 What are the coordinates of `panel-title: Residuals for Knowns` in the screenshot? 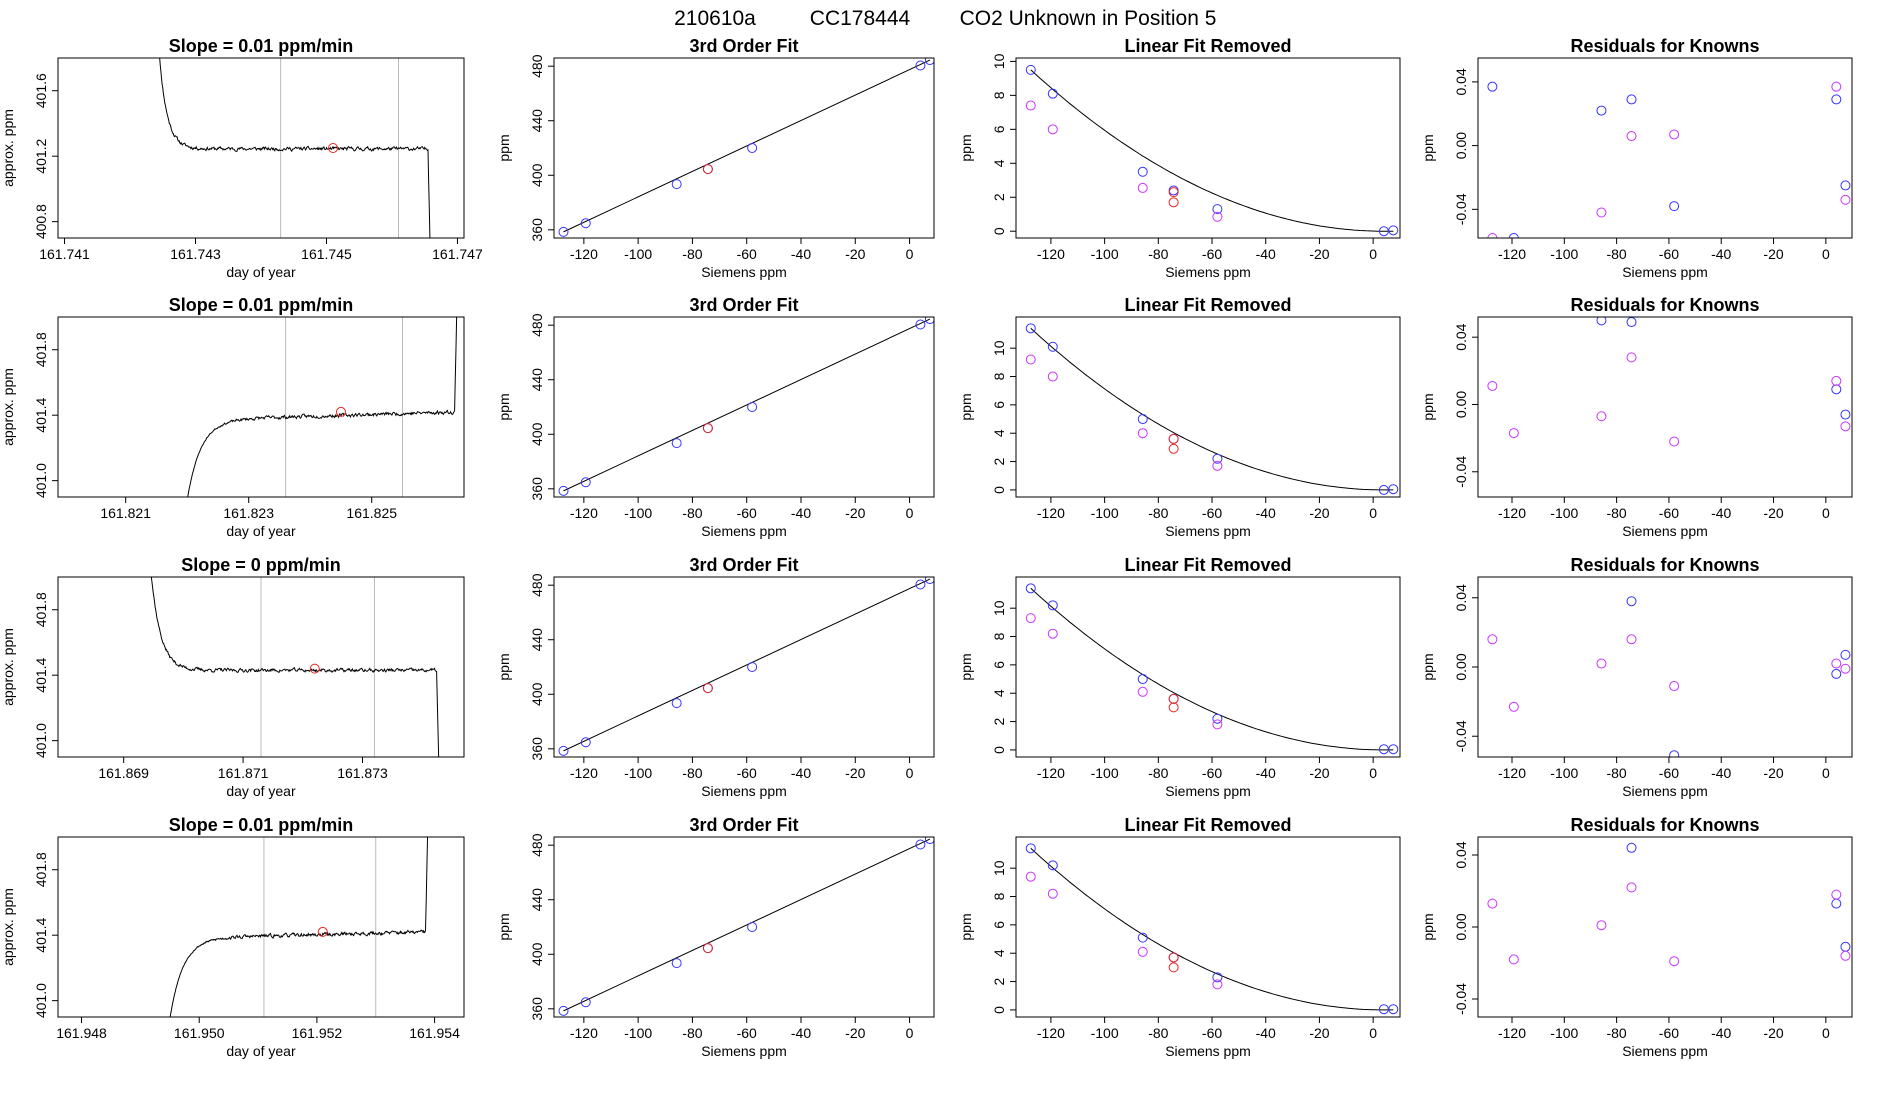 It's located at (1664, 305).